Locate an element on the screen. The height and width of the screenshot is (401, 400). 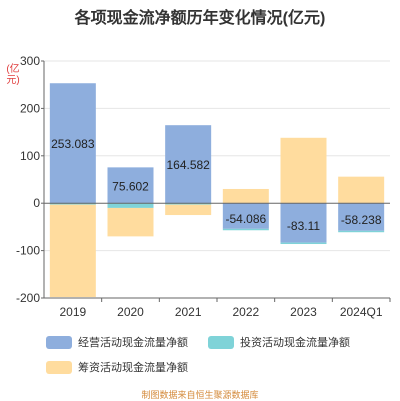
source-note: 制图数据来自恒生聚源数据库 is located at coordinates (200, 395).